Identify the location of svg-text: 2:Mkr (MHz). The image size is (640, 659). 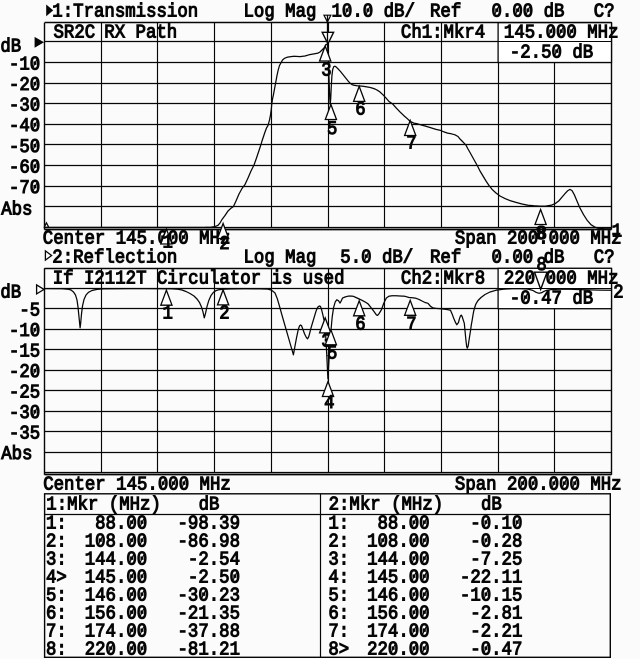
(386, 505).